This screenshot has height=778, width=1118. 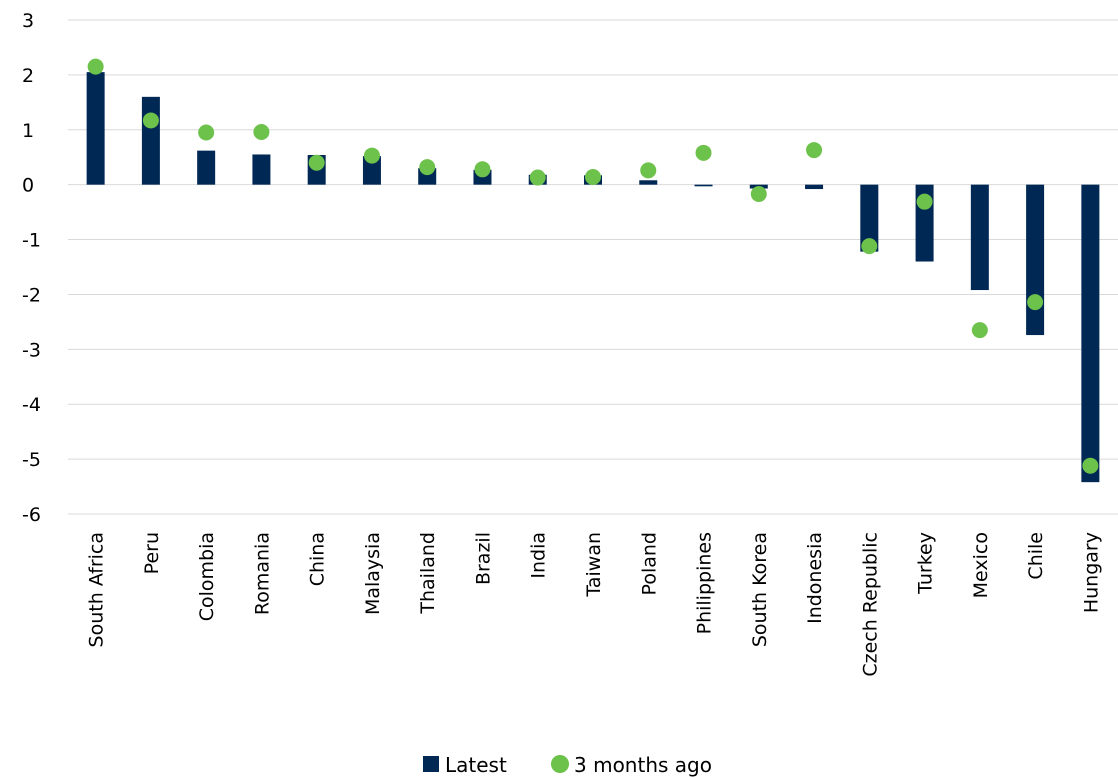 What do you see at coordinates (705, 583) in the screenshot?
I see `x-tick-label: Philippines` at bounding box center [705, 583].